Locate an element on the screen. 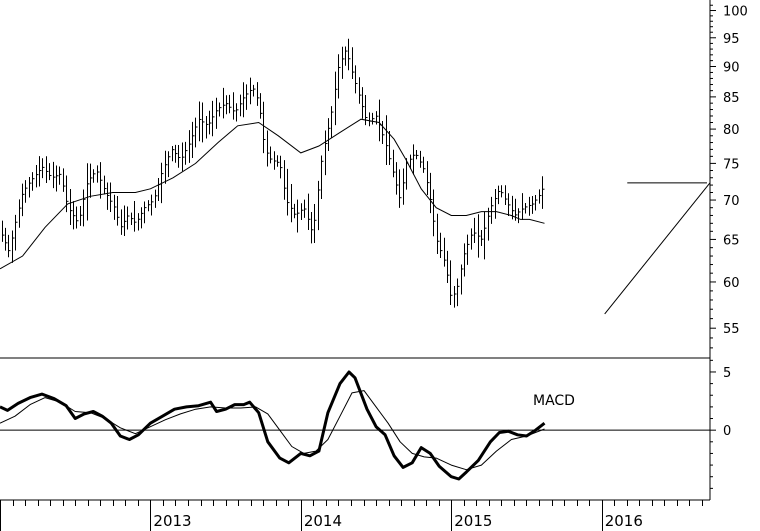  price-tick-label: 60 is located at coordinates (731, 283).